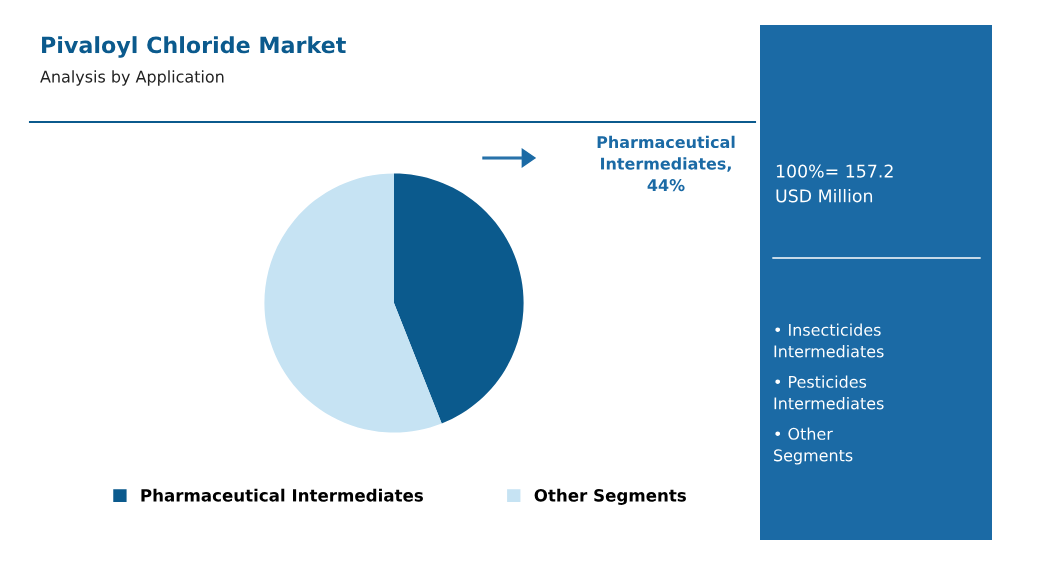 This screenshot has height=574, width=1056. I want to click on chart-title: Pivaloyl Chloride Market, so click(194, 47).